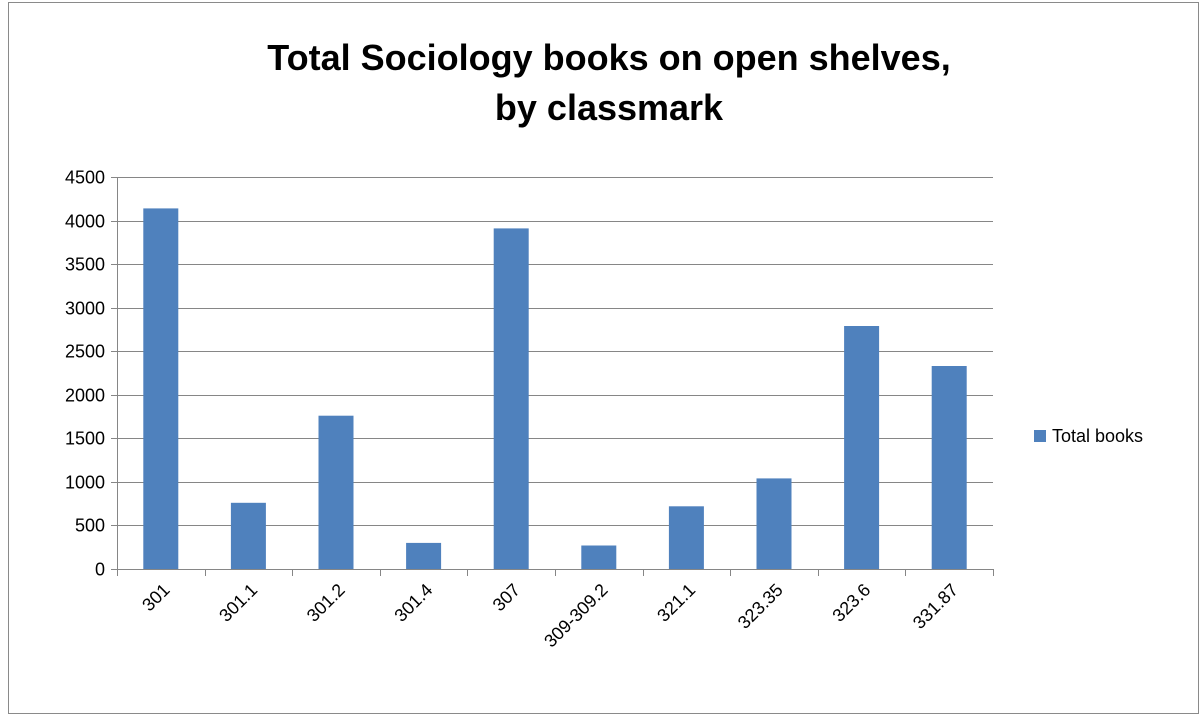 The height and width of the screenshot is (718, 1203). Describe the element at coordinates (90, 526) in the screenshot. I see `y-tick-label: 500` at that location.